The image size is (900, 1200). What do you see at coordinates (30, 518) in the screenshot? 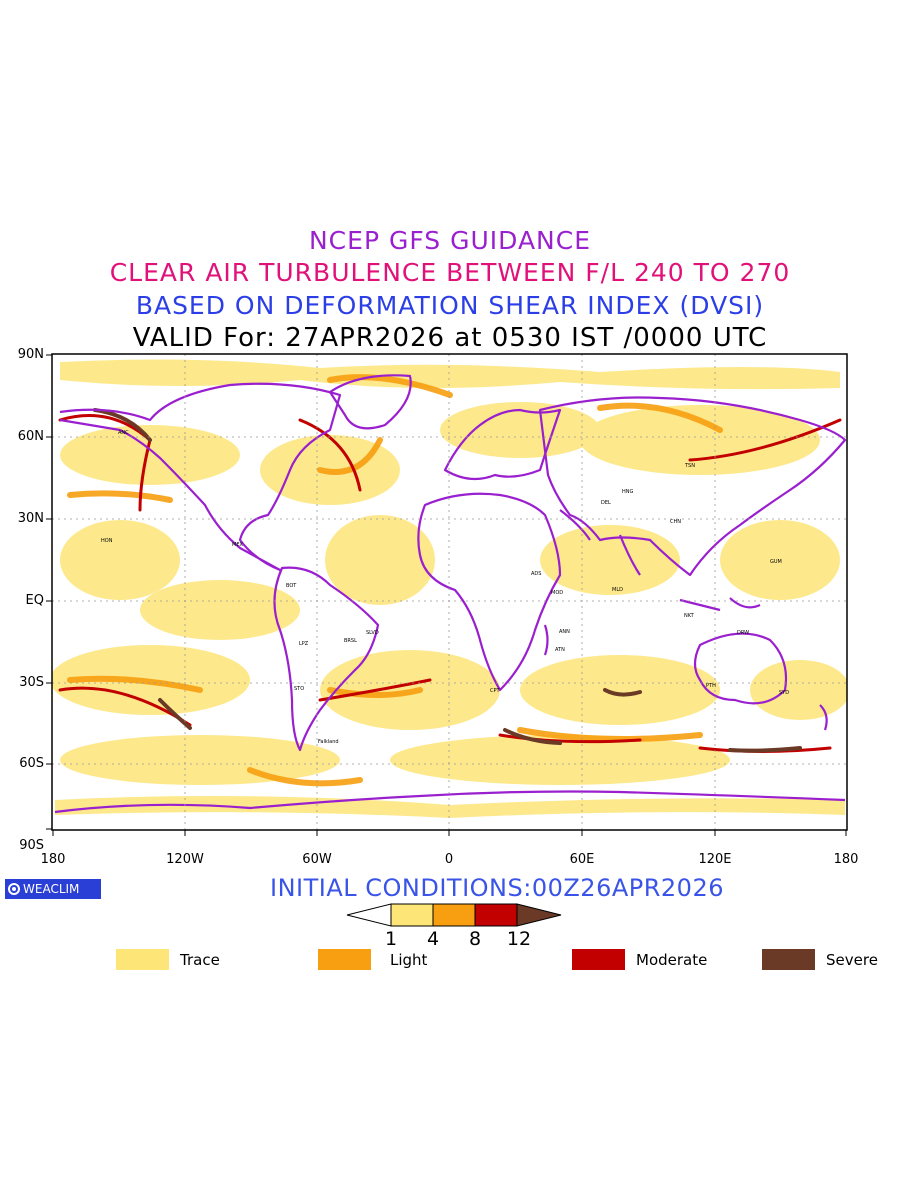
I see `lat-label-30n: 30N` at bounding box center [30, 518].